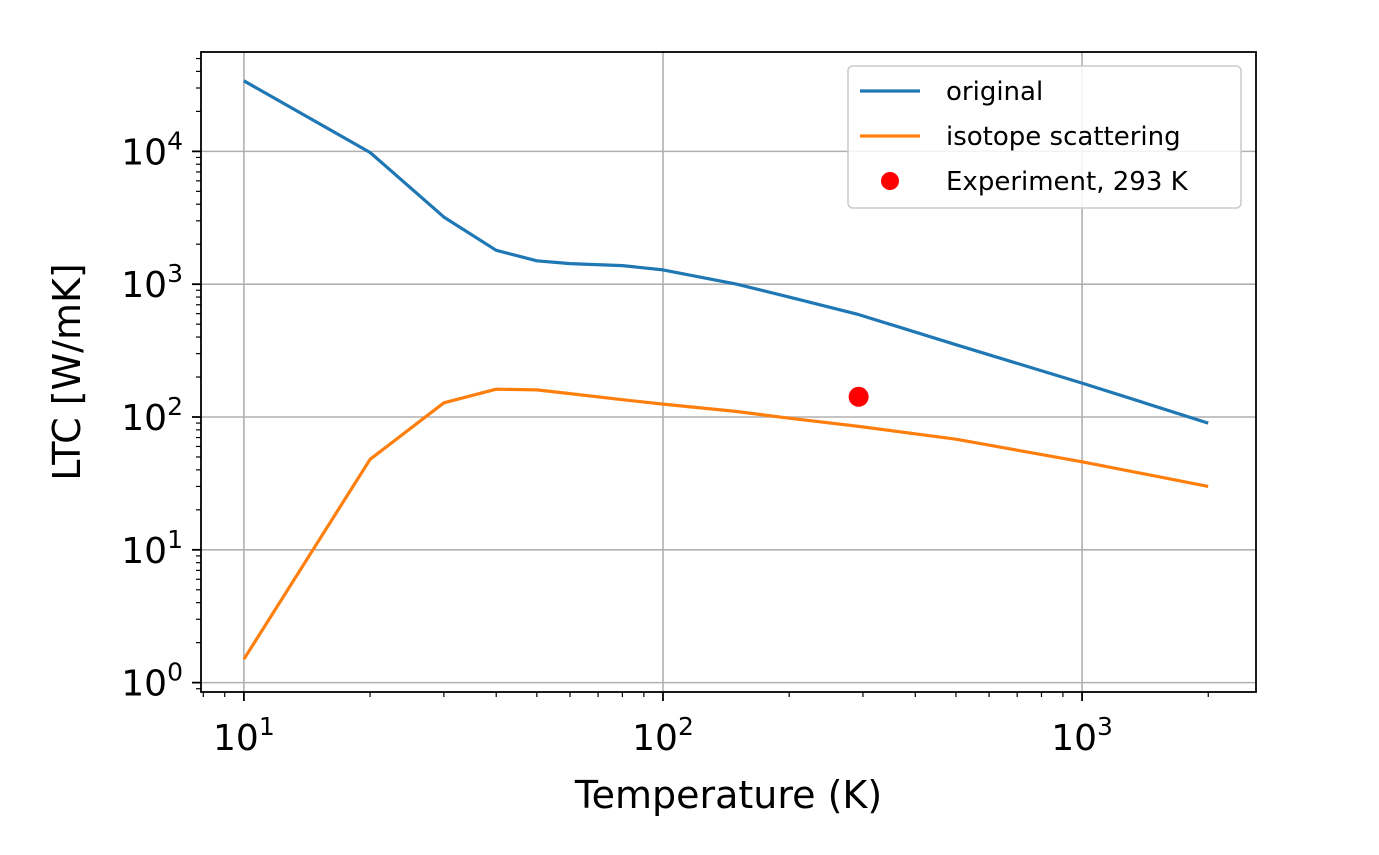 Image resolution: width=1379 pixels, height=855 pixels. Describe the element at coordinates (175, 140) in the screenshot. I see `y-tick-label-exponent: 4` at that location.